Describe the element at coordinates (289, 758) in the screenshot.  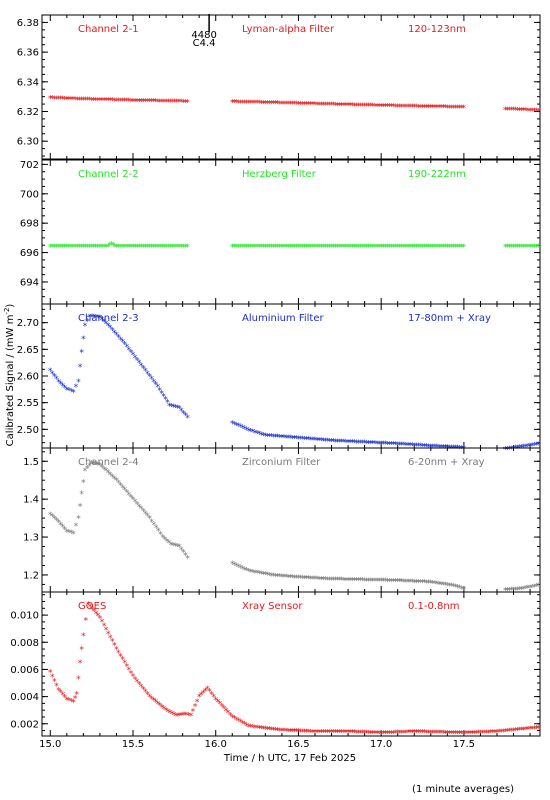
I see `x-axis-label: Time / h UTC, 17 Feb 2025` at that location.